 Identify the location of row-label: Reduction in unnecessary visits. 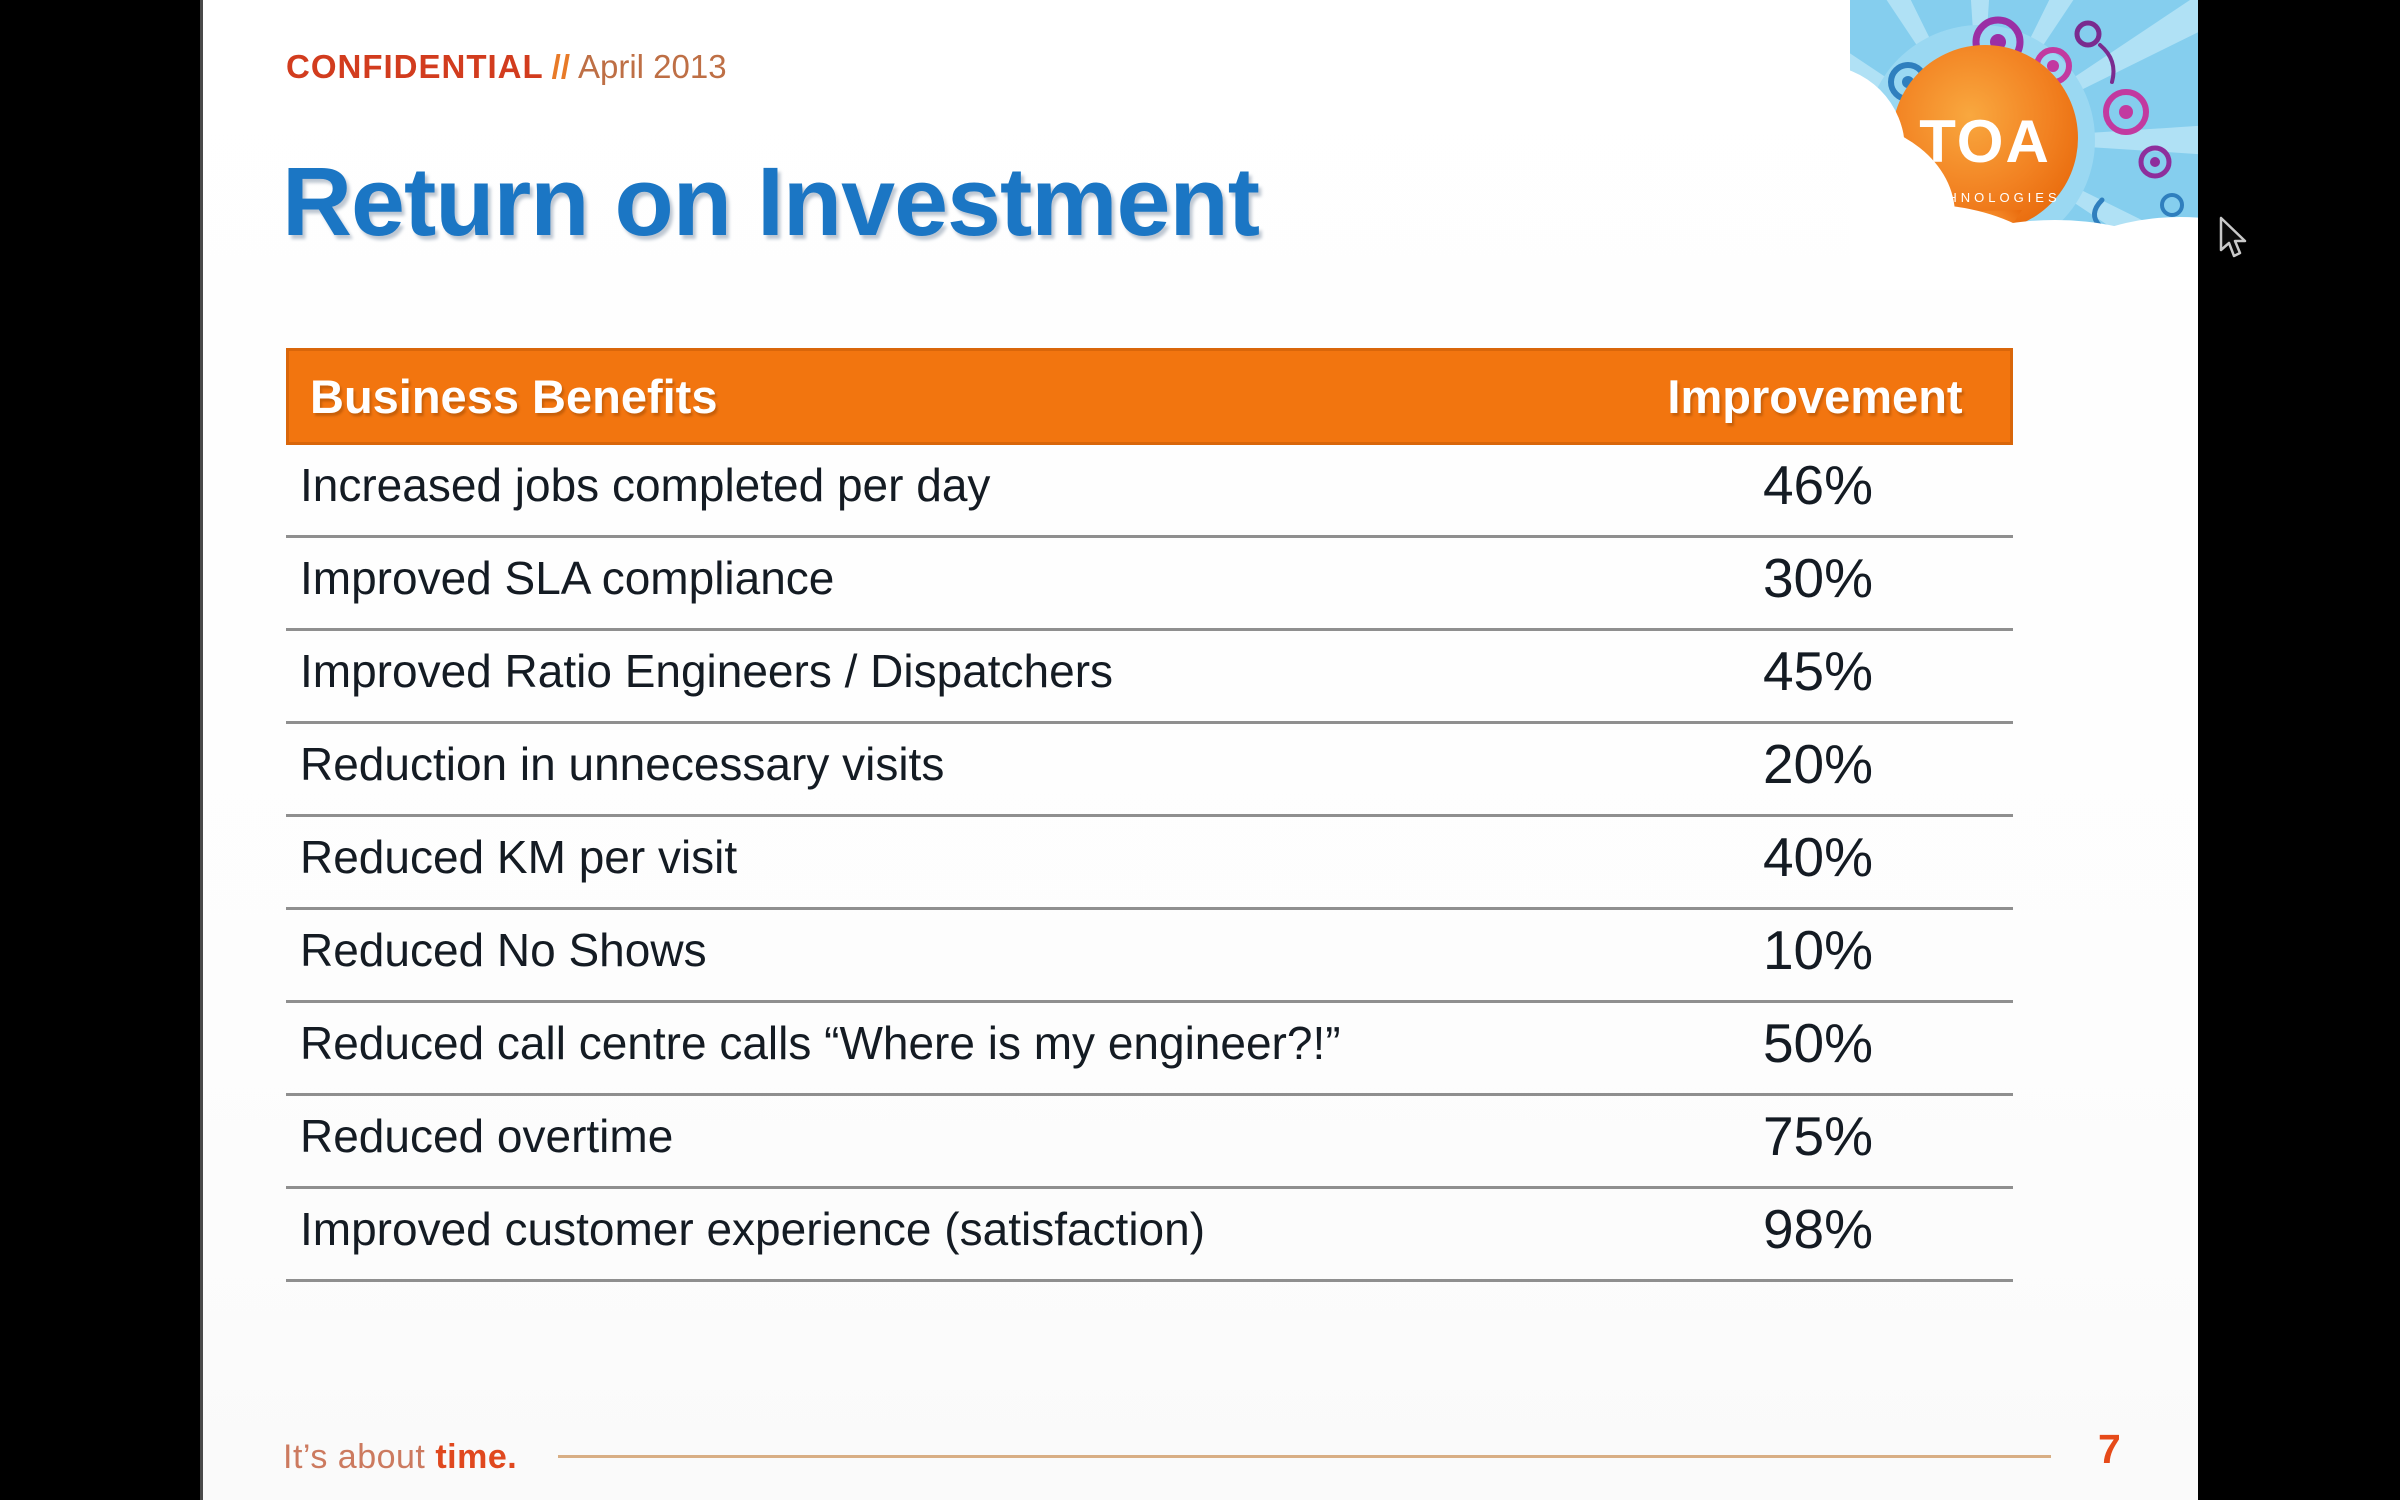
(622, 764).